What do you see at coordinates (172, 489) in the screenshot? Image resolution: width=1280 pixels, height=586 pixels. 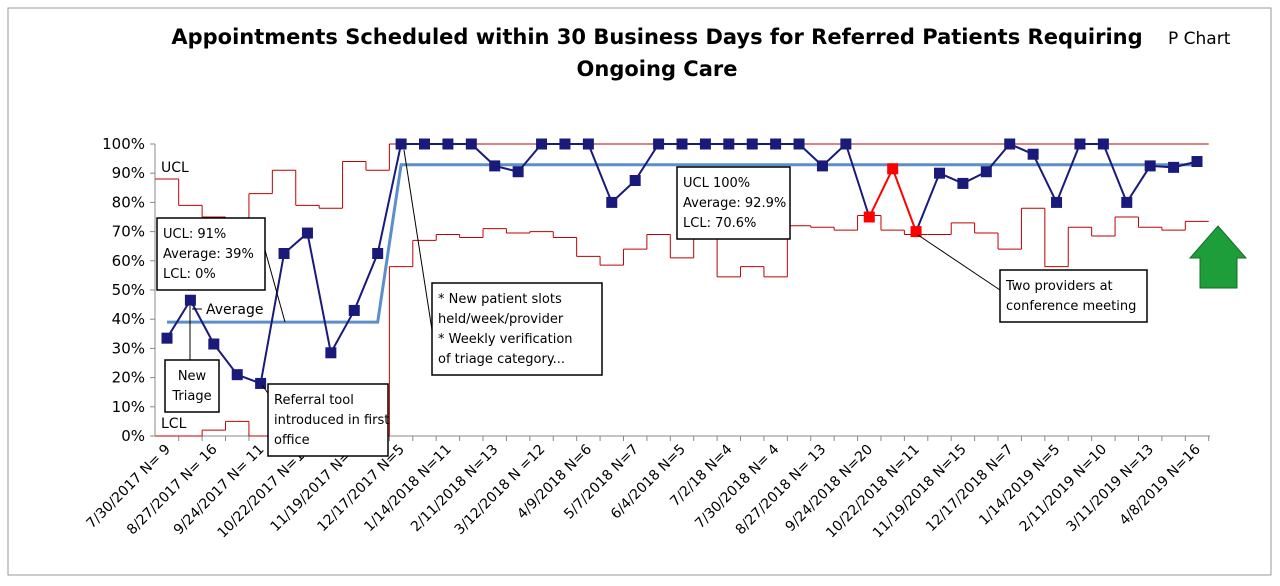 I see `x-tick-label: 8/27/2017 N= 16` at bounding box center [172, 489].